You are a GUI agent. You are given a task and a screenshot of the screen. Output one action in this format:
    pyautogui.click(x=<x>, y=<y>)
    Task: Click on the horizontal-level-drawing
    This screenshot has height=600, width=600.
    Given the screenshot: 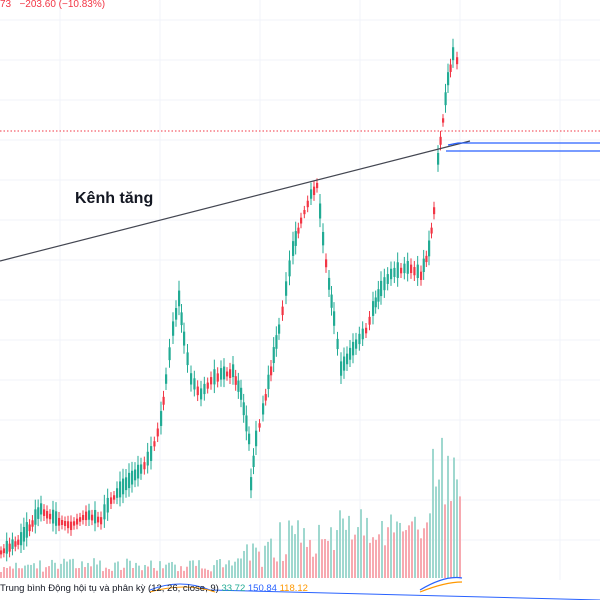 What is the action you would take?
    pyautogui.click(x=523, y=144)
    